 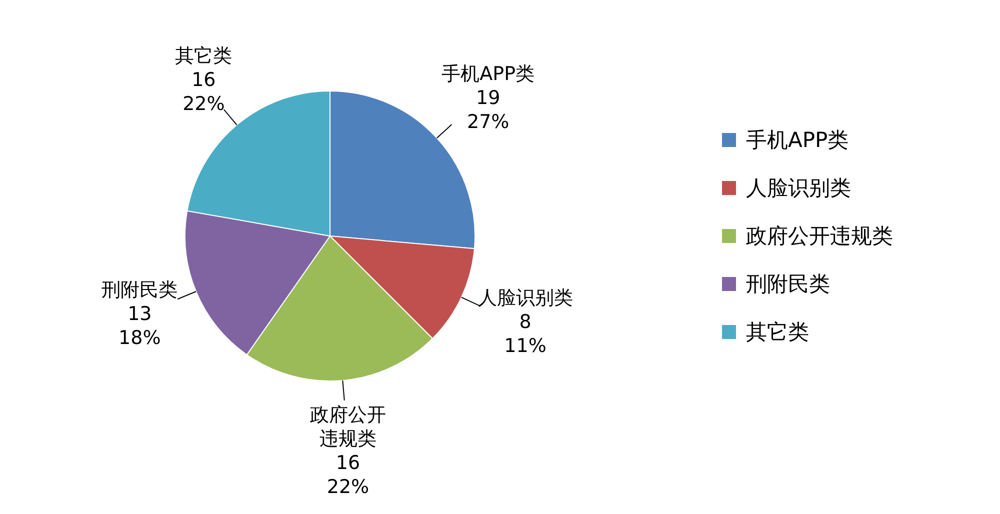 I want to click on data-label: 19 27%, so click(x=488, y=110).